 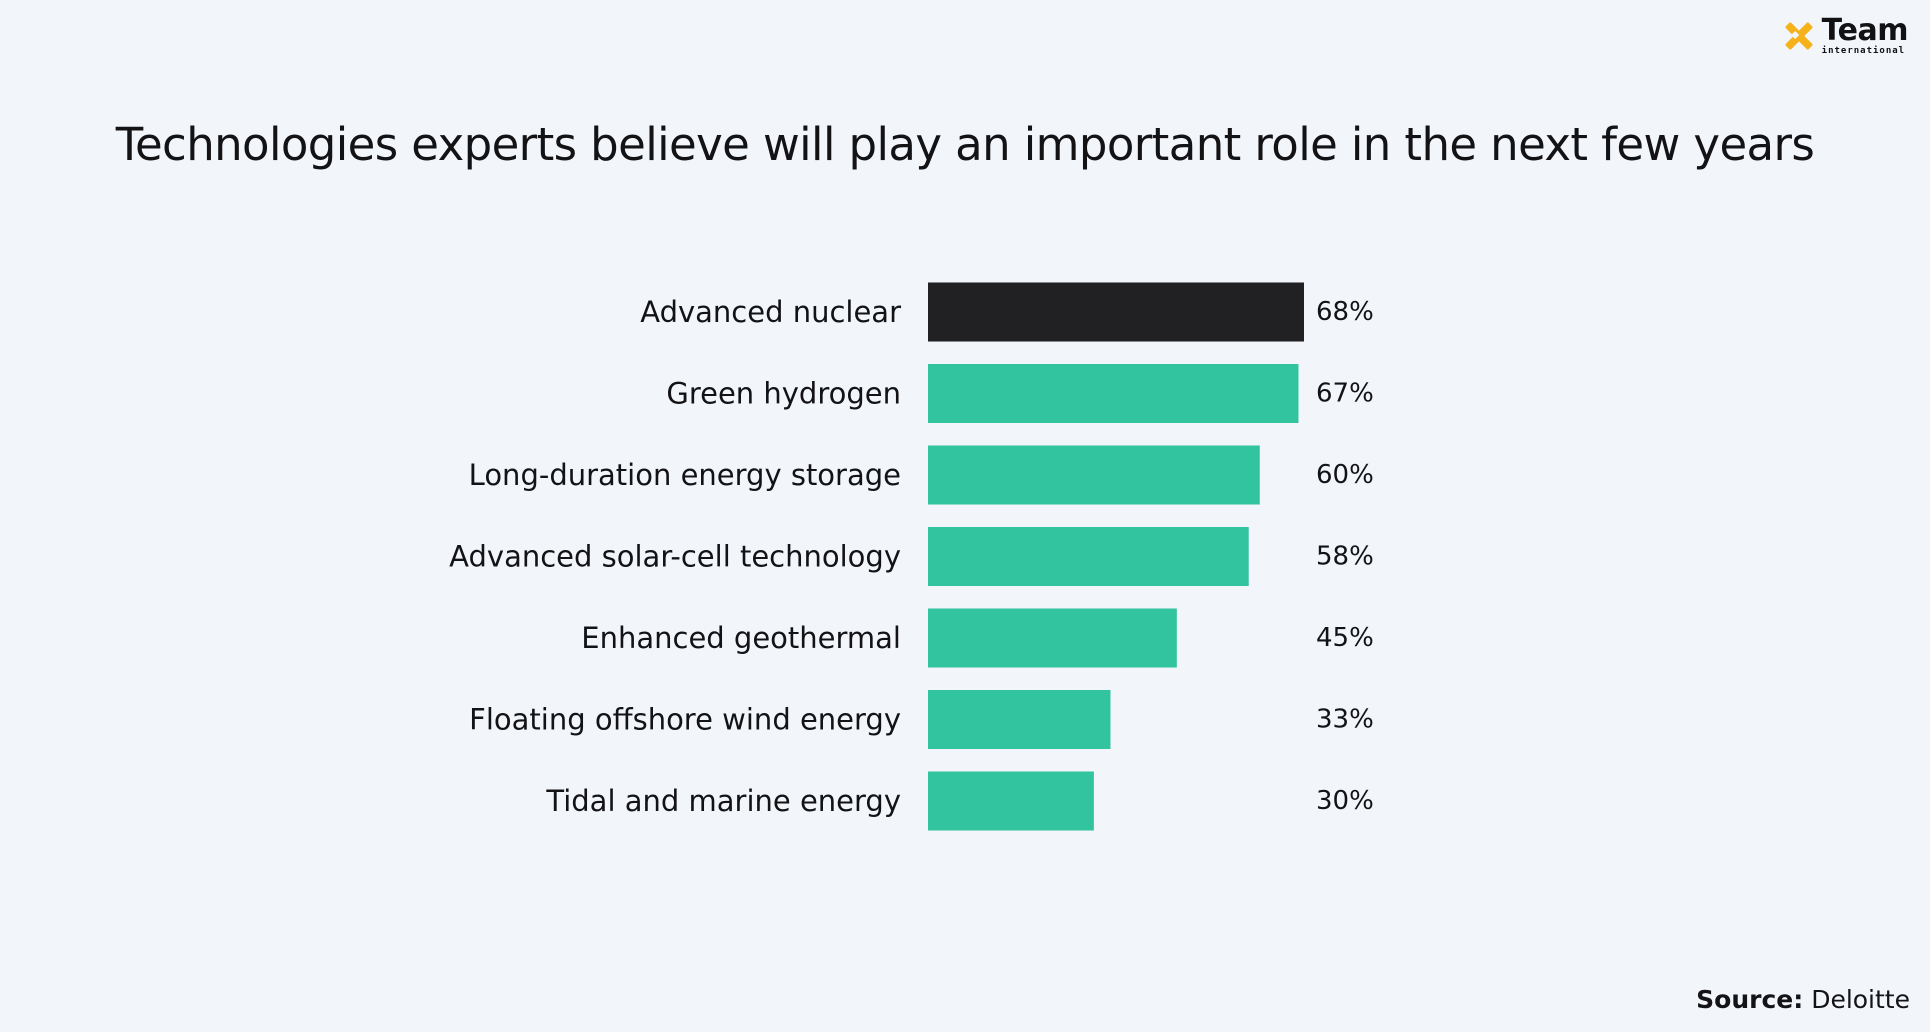 I want to click on source-credit: Source: Deloitte, so click(x=1803, y=999).